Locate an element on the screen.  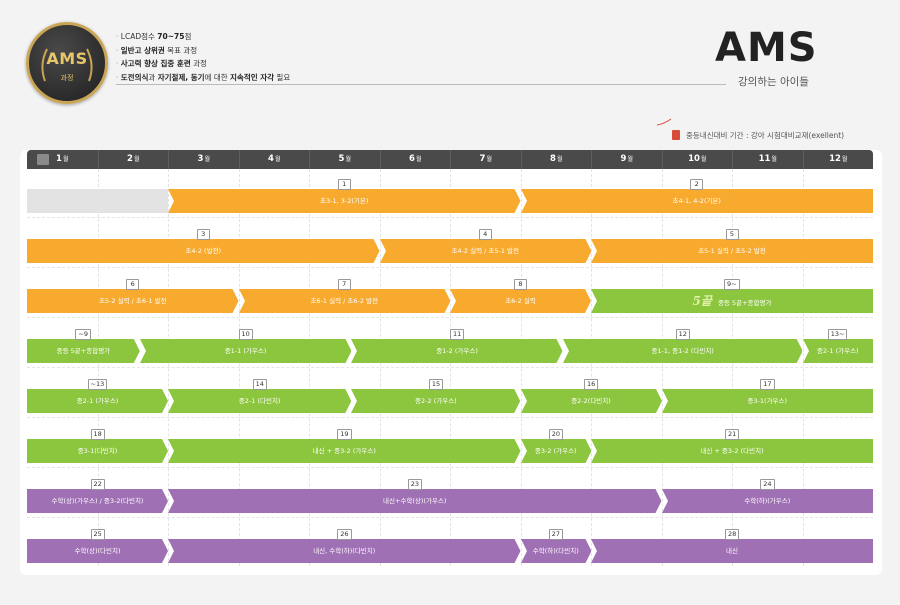
description-text: 필요 is located at coordinates (282, 77).